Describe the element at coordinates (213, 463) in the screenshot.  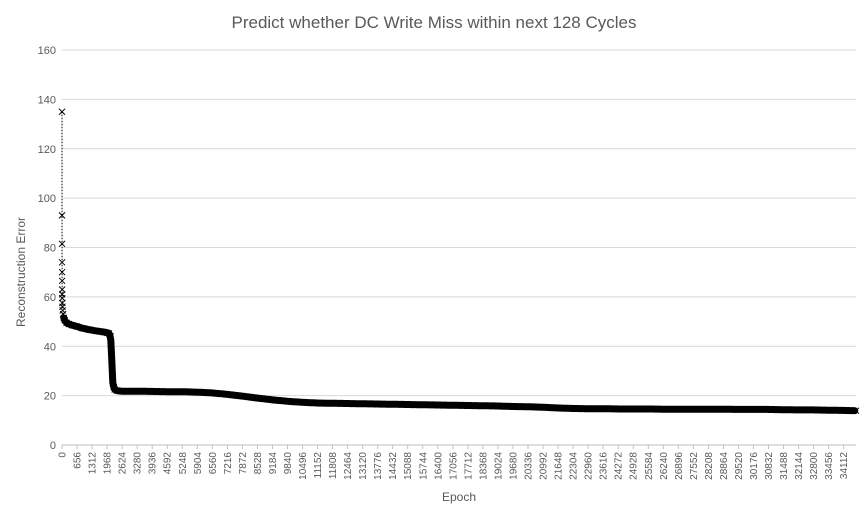
I see `x-tick-label: 6560` at that location.